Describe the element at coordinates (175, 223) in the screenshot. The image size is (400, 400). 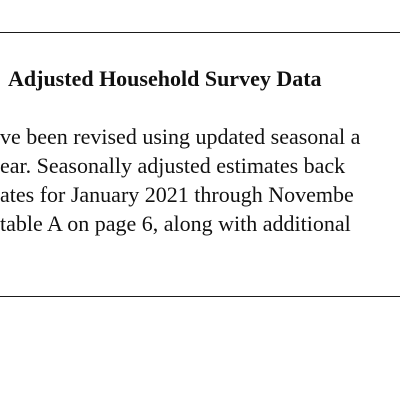
I see `paragraph-line: table A on page 6, along with additional` at that location.